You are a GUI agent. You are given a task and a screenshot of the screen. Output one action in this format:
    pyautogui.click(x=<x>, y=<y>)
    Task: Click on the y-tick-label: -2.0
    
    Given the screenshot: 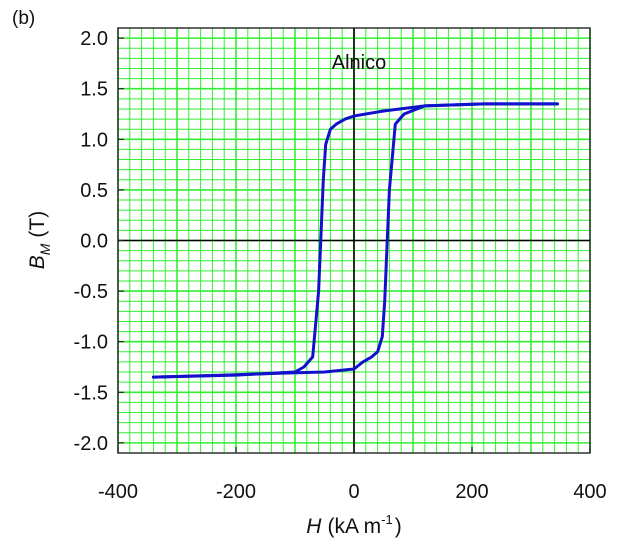 What is the action you would take?
    pyautogui.click(x=91, y=444)
    